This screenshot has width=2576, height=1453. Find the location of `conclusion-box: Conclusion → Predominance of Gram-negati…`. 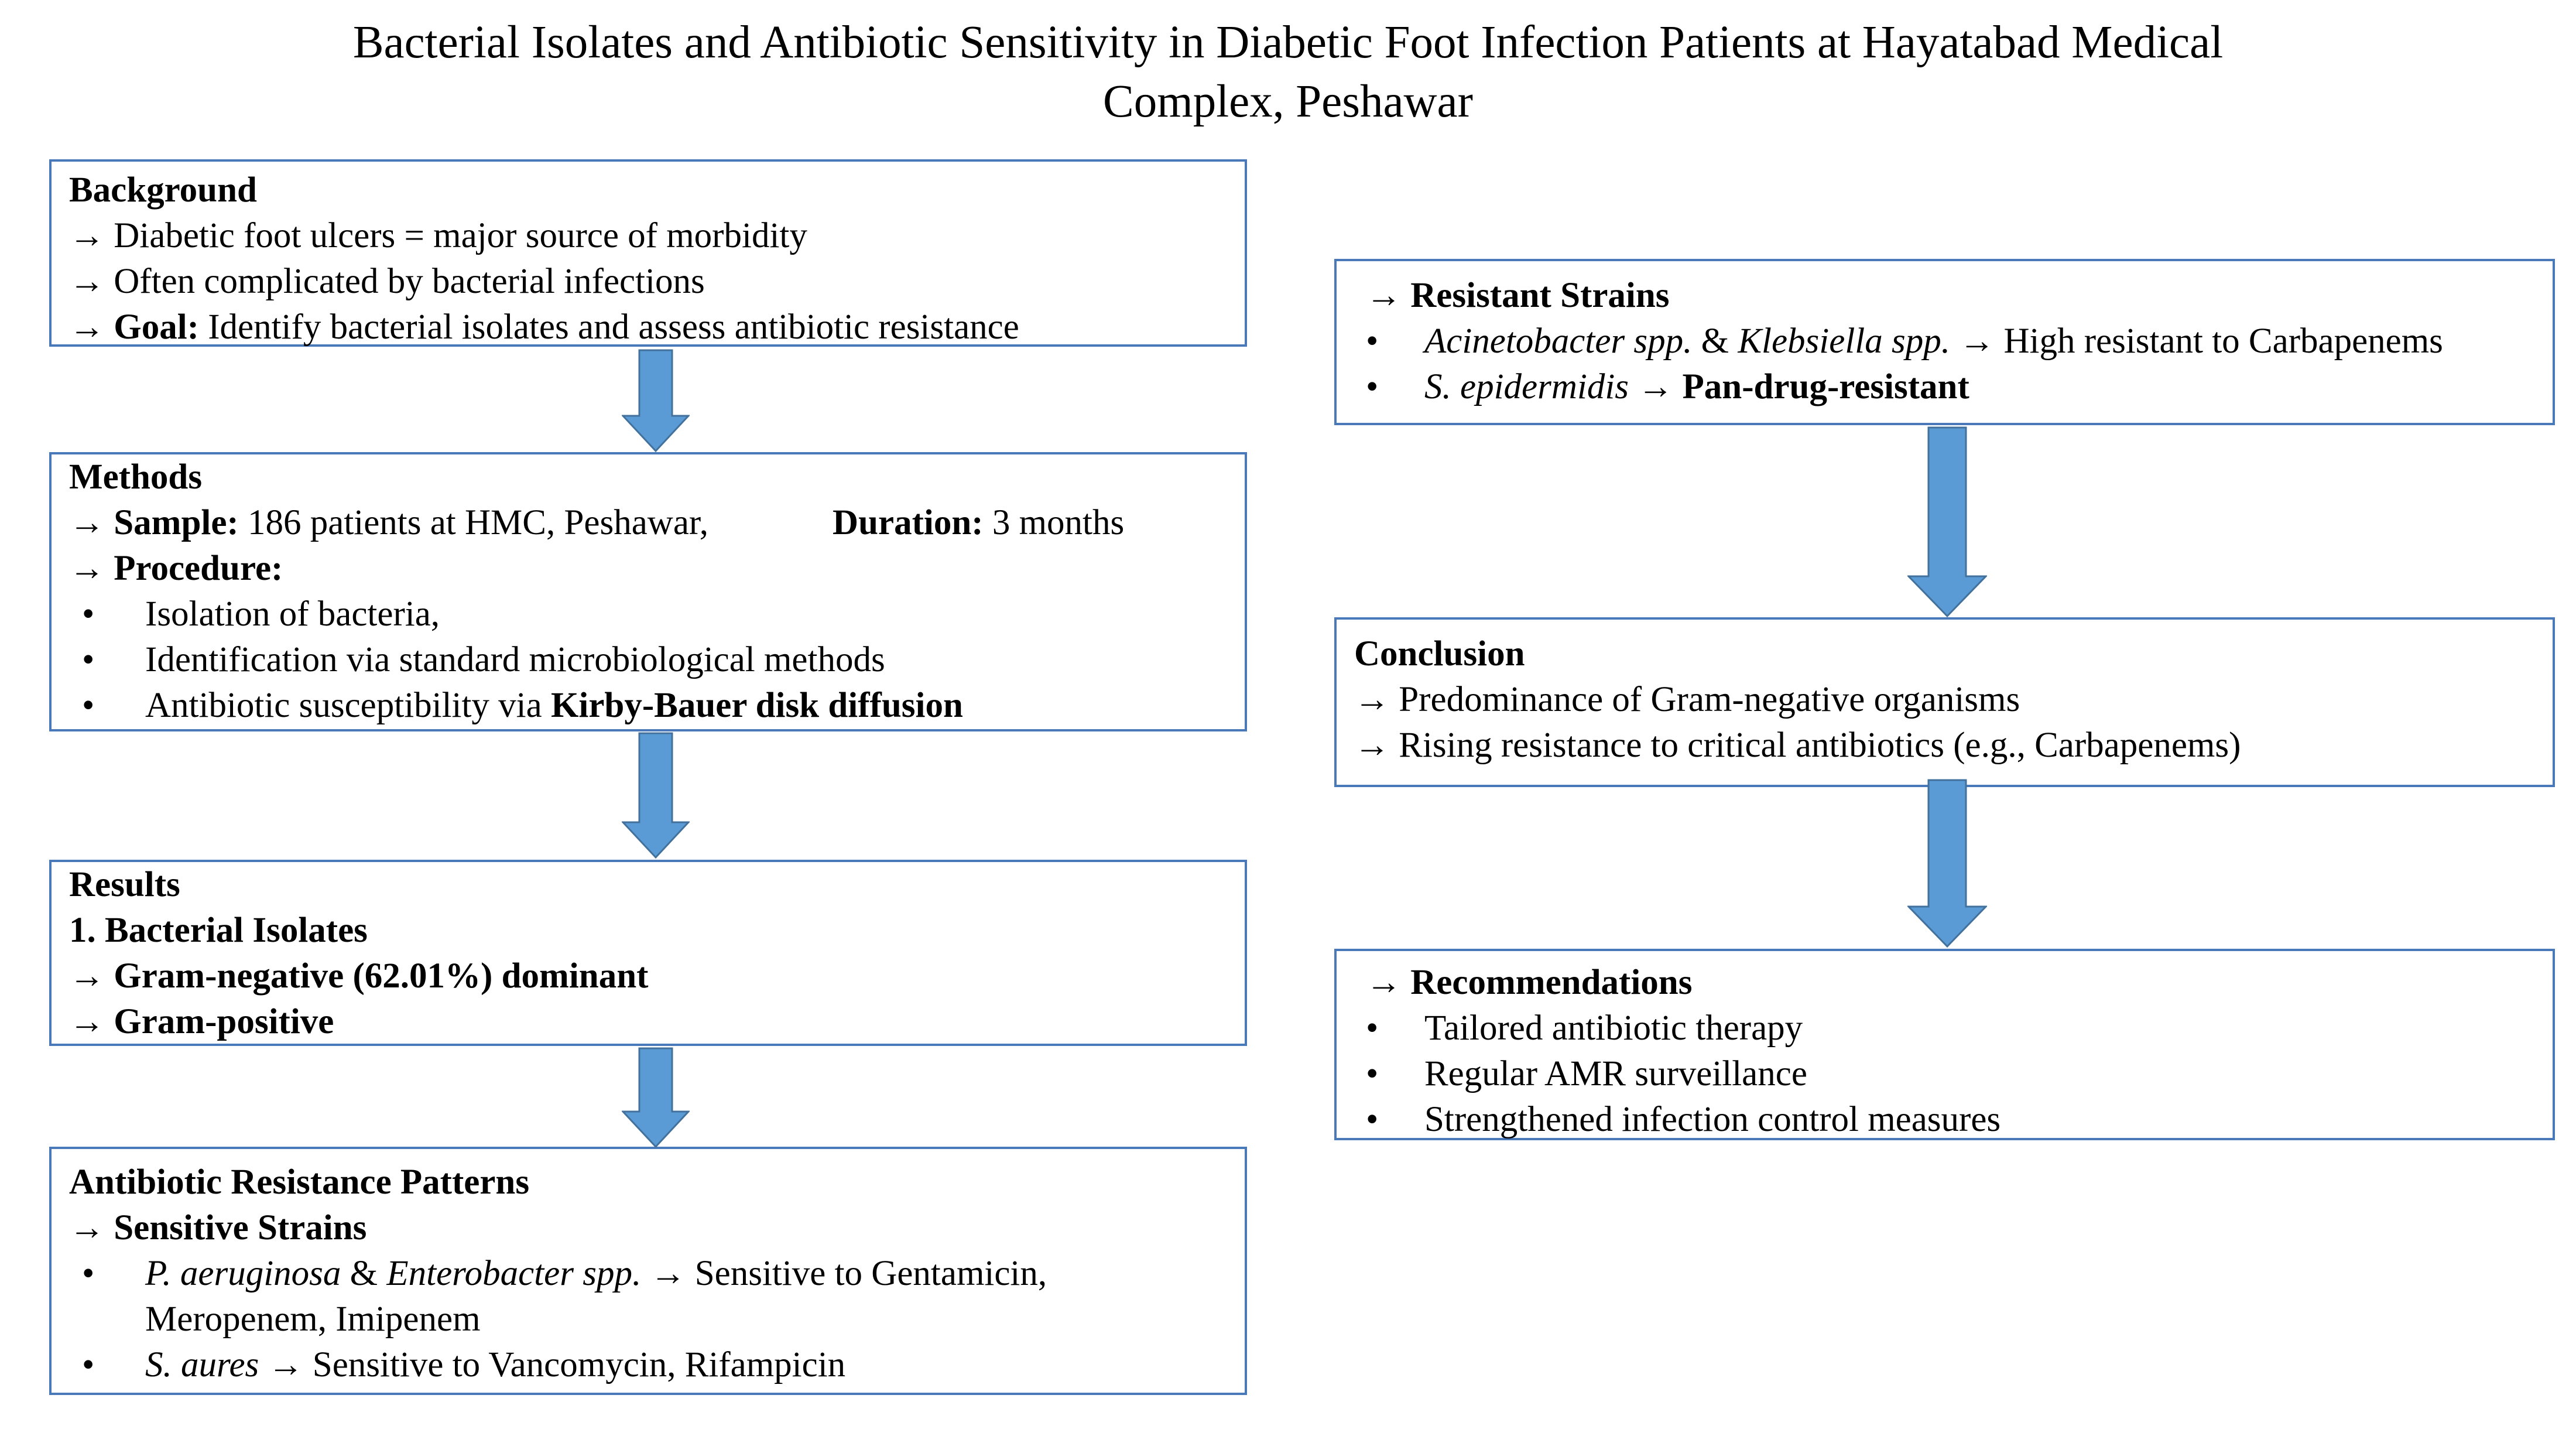

conclusion-box: Conclusion → Predominance of Gram-negati… is located at coordinates (1944, 702).